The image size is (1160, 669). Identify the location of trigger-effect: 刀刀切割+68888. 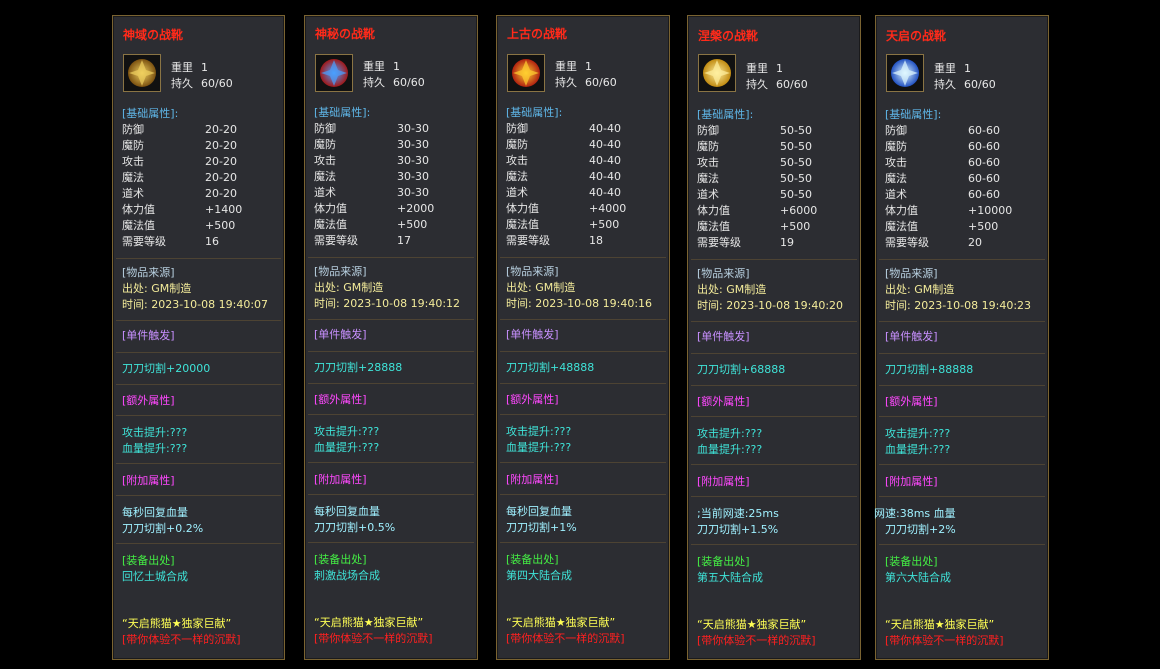
(741, 369).